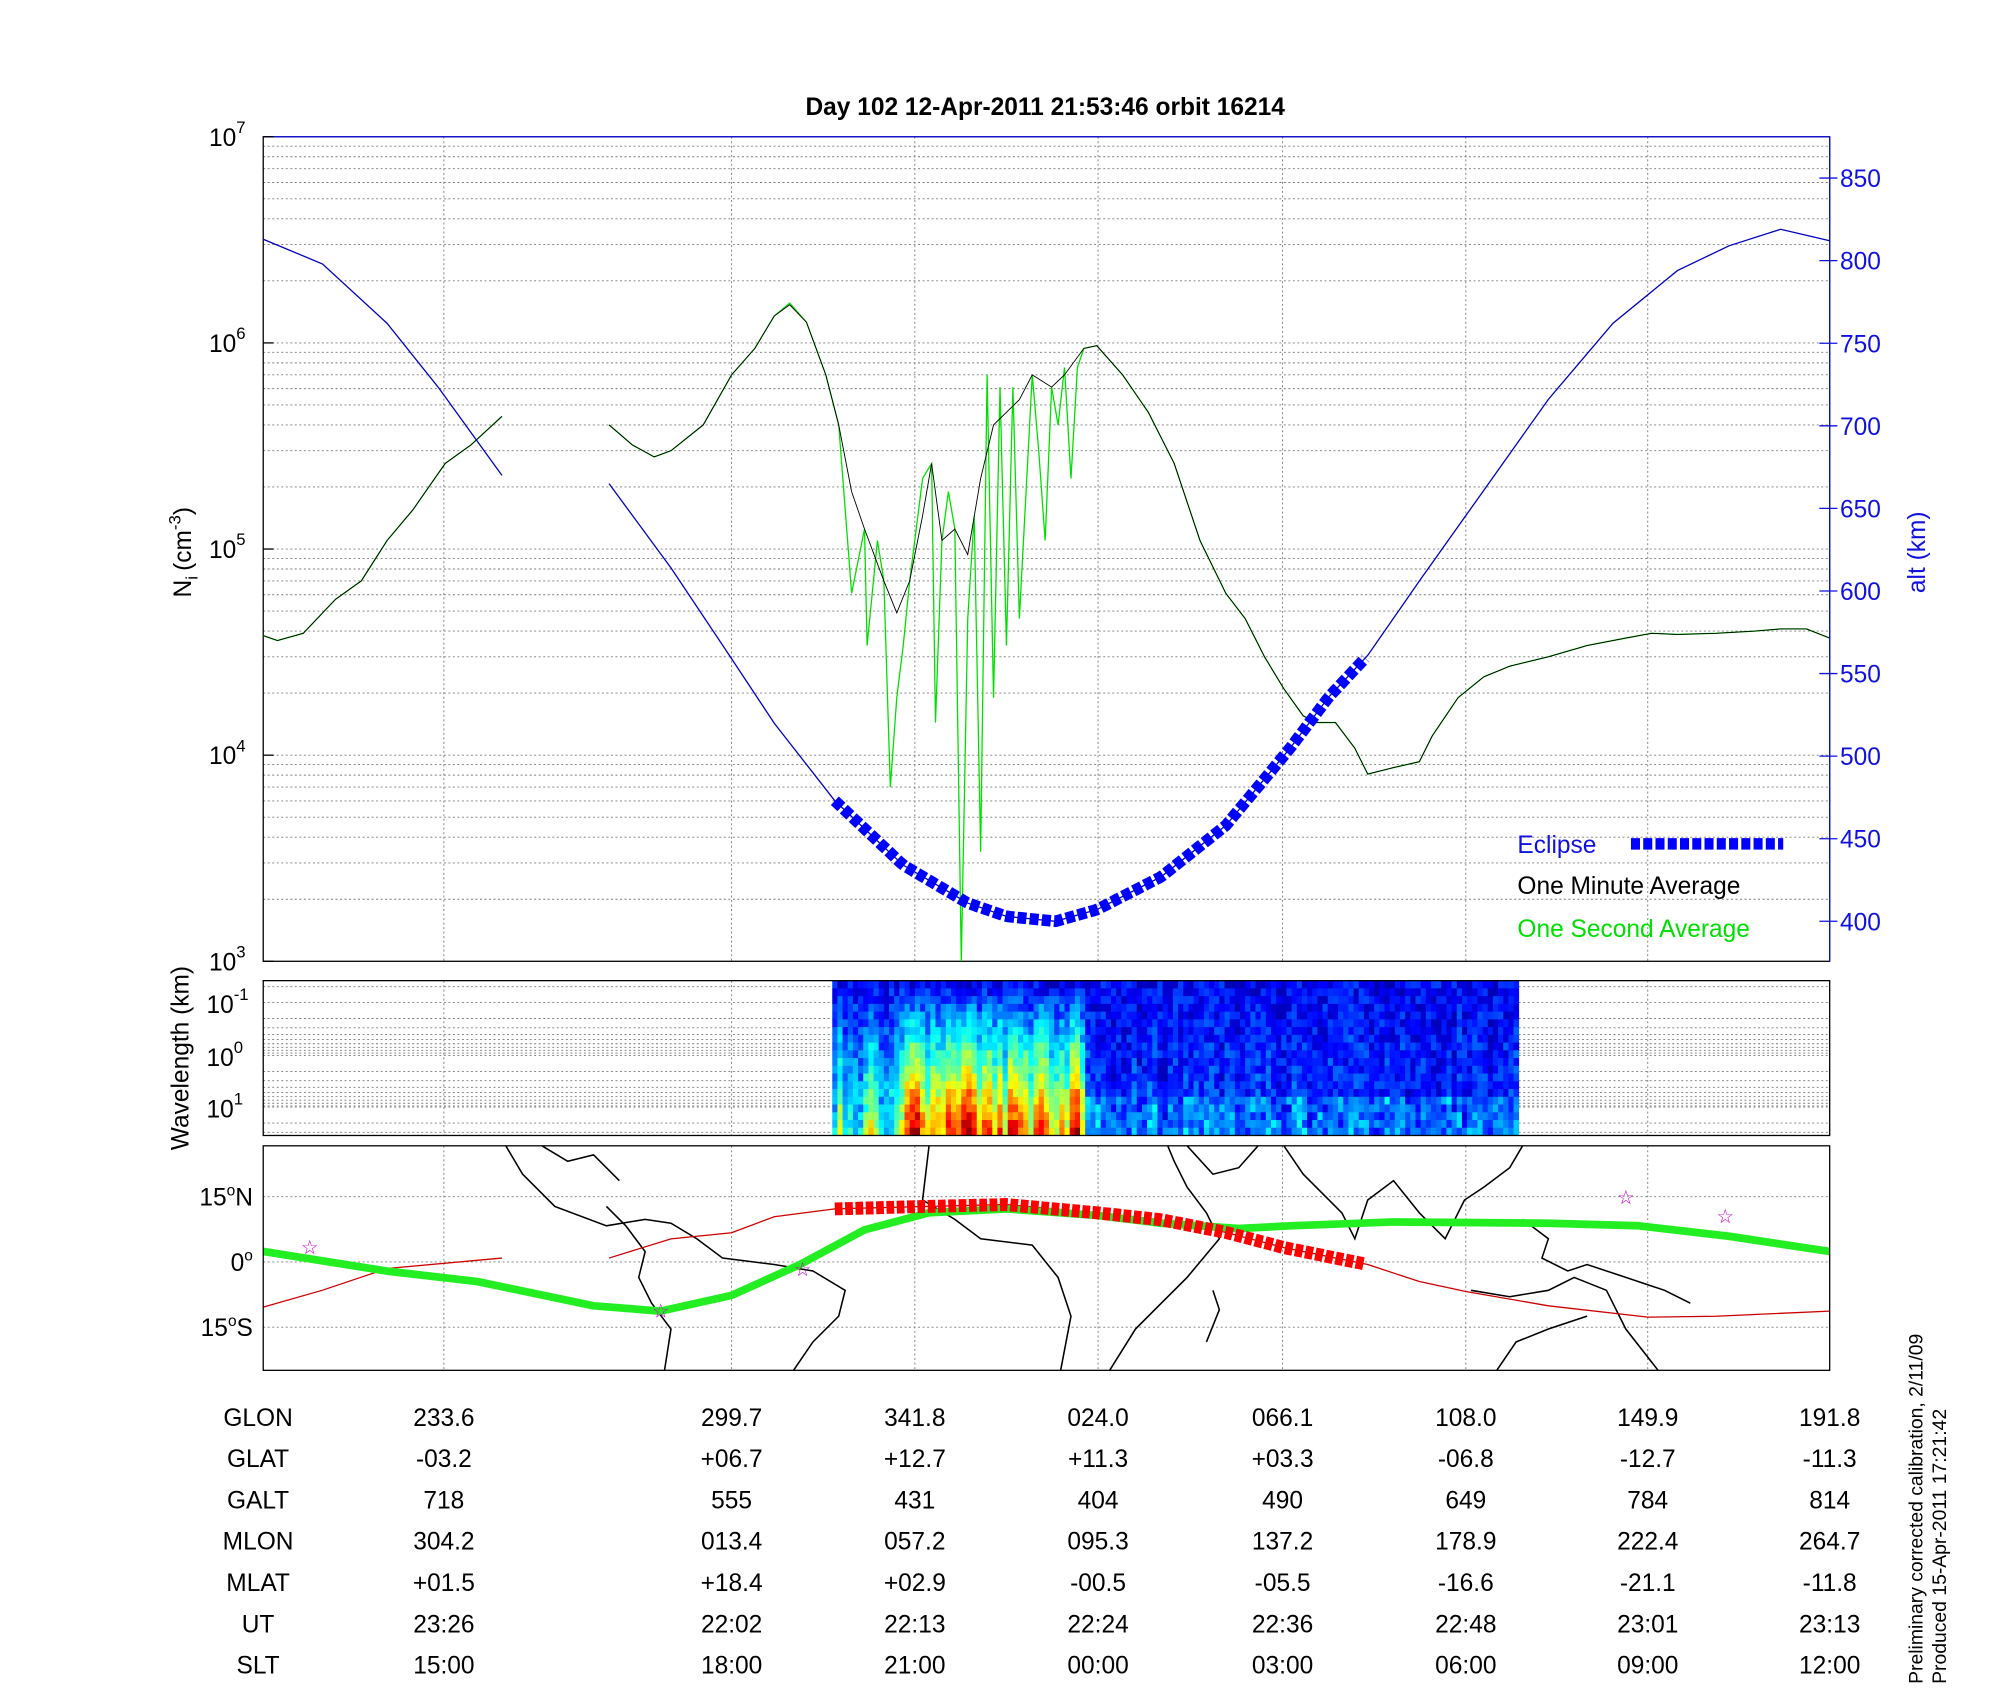 Image resolution: width=2000 pixels, height=1700 pixels. I want to click on altitude-tick-label: 650, so click(1860, 509).